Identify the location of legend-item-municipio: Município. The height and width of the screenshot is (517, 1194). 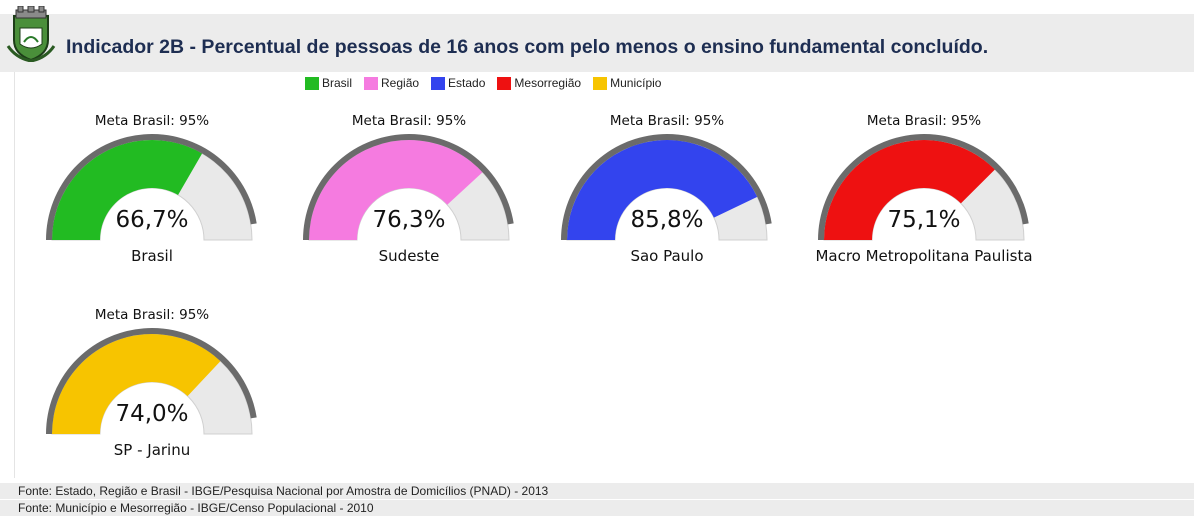
(627, 83).